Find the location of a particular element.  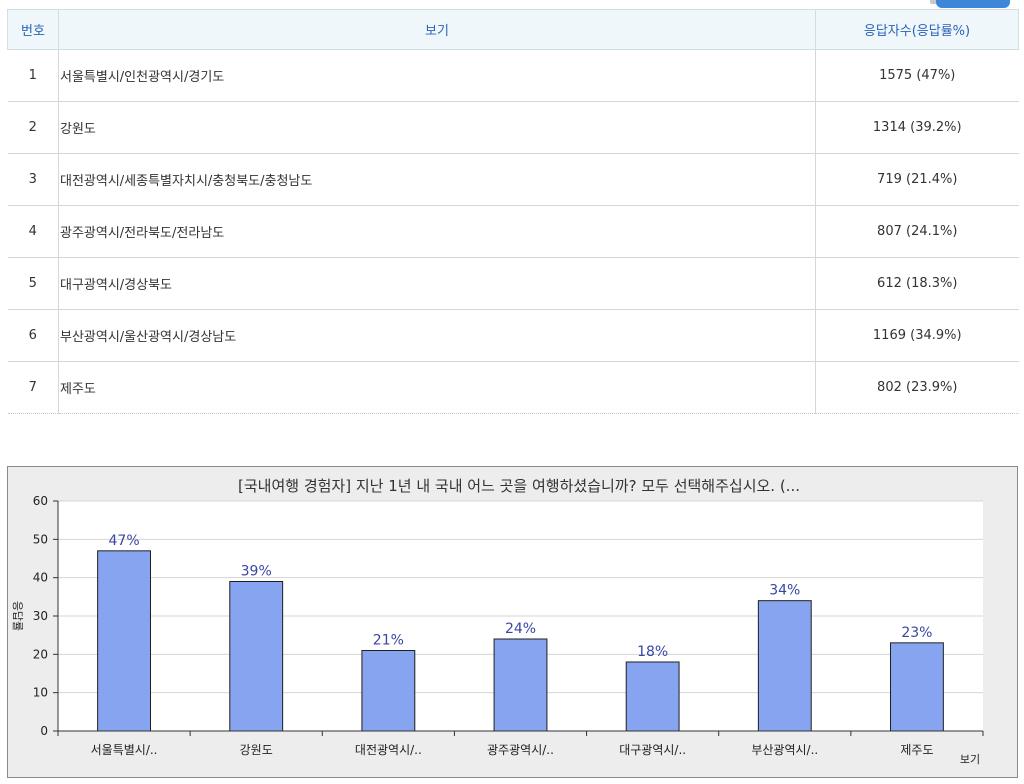

row-count: 612 (18.3%) is located at coordinates (917, 283).